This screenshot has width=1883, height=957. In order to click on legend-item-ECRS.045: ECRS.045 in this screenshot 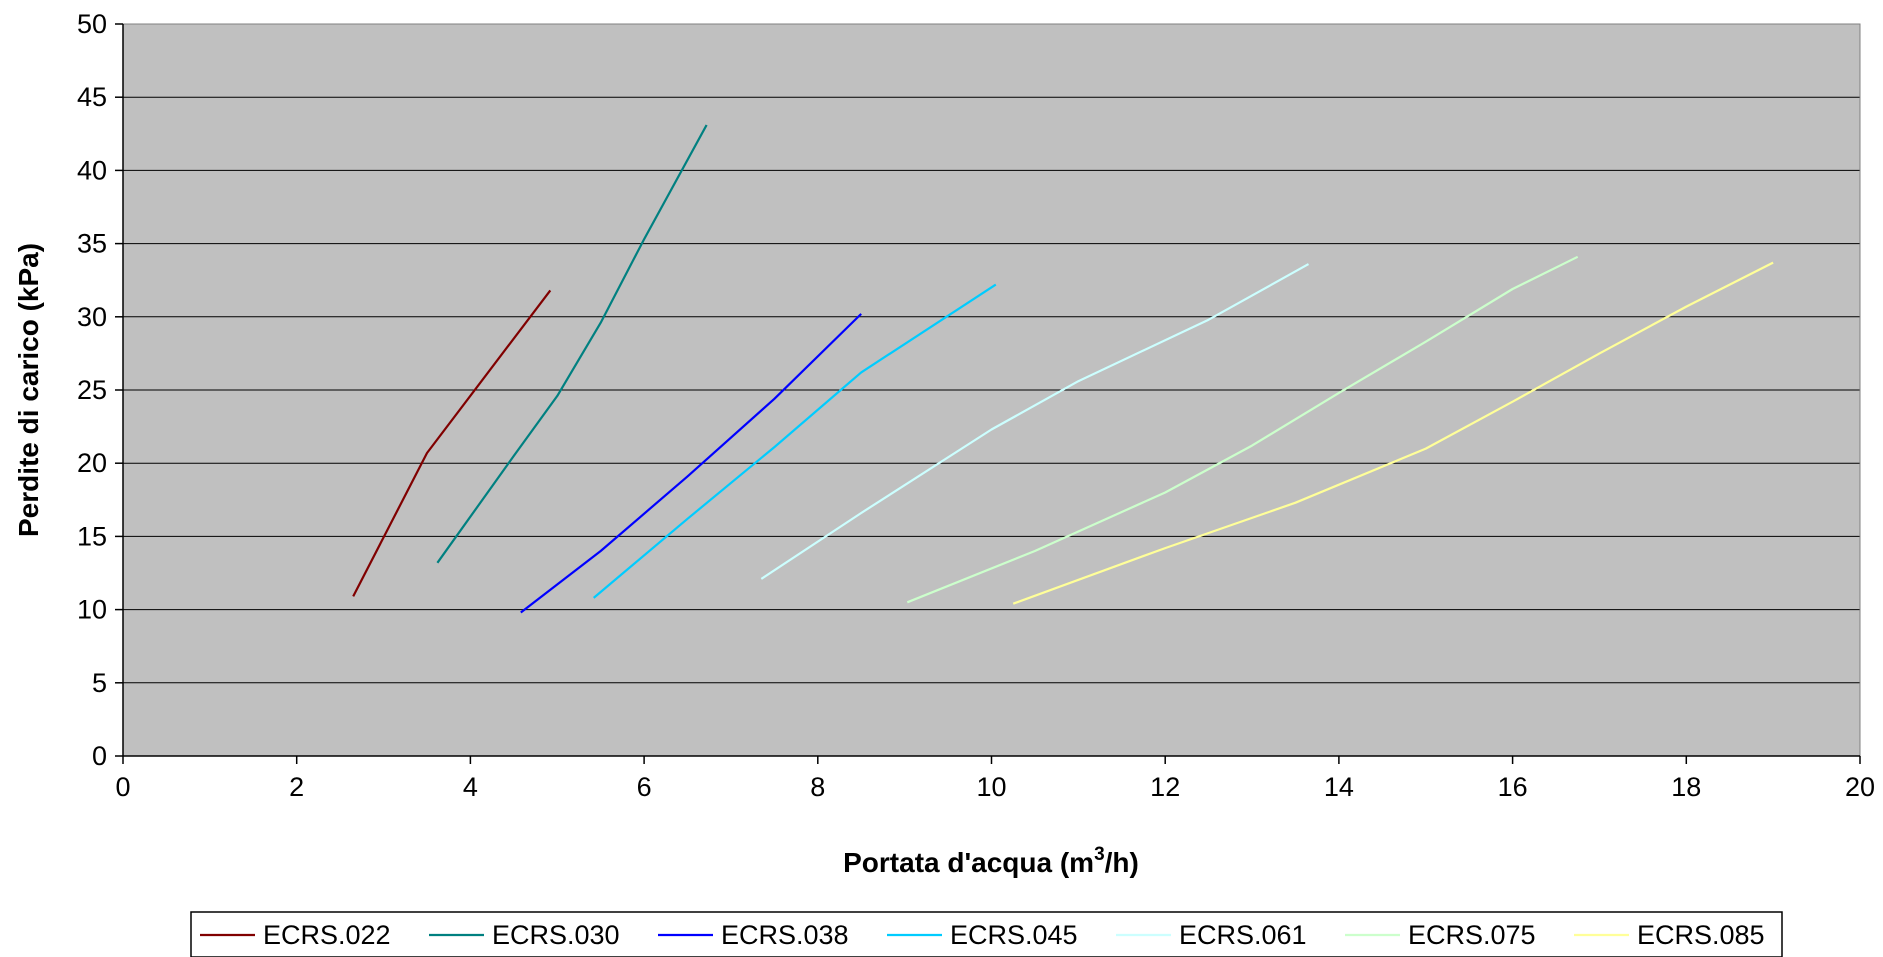, I will do `click(982, 935)`.